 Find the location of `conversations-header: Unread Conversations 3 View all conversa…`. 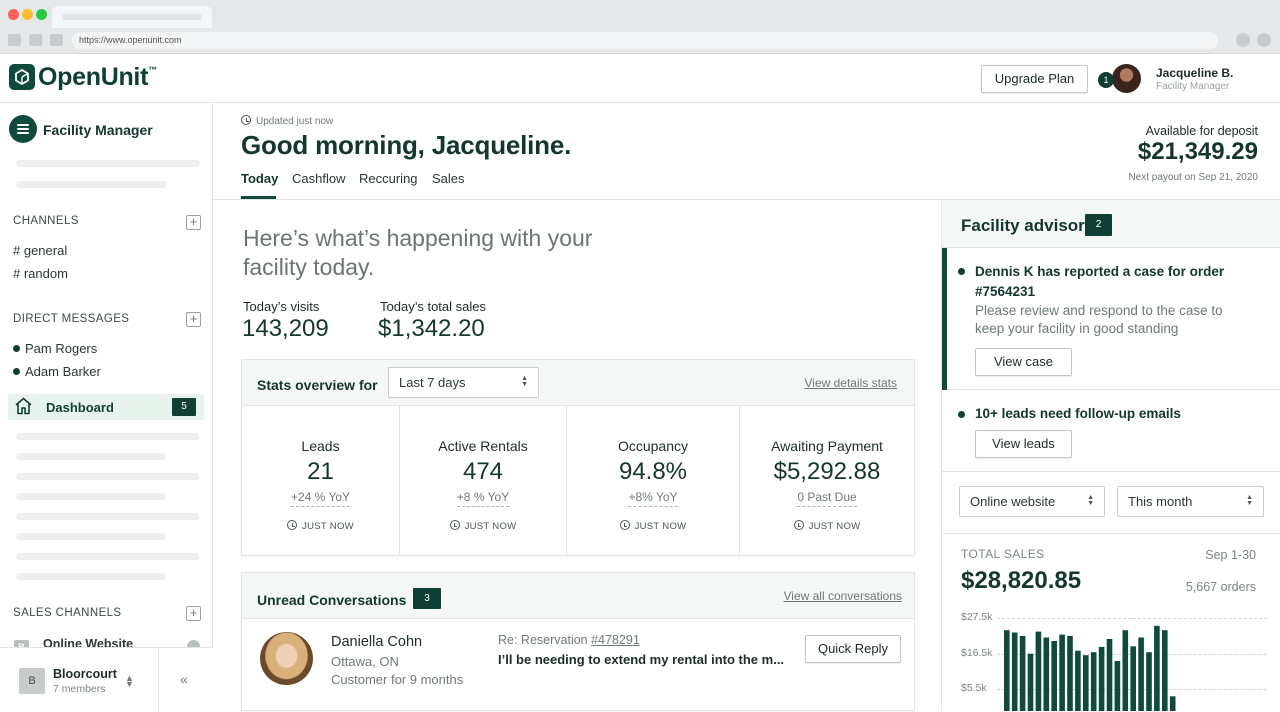

conversations-header: Unread Conversations 3 View all conversa… is located at coordinates (578, 596).